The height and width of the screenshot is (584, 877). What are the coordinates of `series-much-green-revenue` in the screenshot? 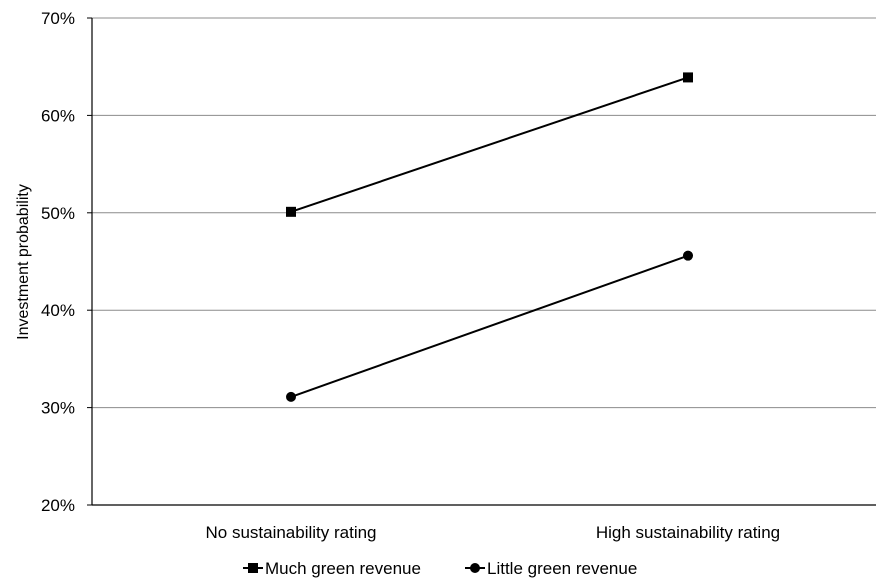 It's located at (489, 144).